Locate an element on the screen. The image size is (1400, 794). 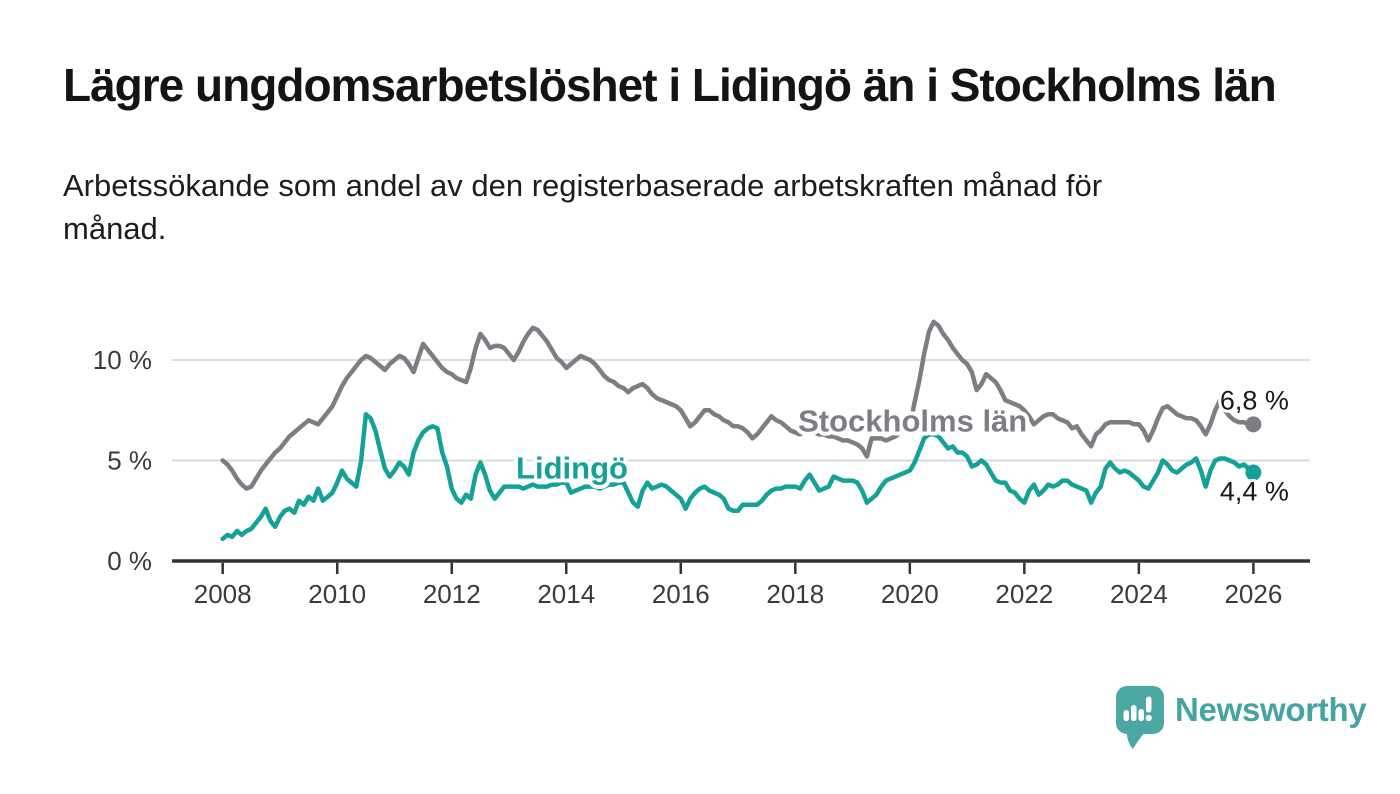
series-label-lidingo: Lidingö is located at coordinates (572, 468).